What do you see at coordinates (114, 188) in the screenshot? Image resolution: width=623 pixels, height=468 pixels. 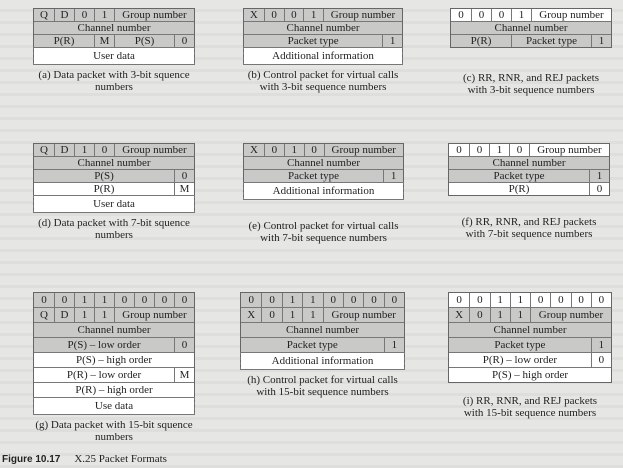 I see `packet-row: P(R) M` at bounding box center [114, 188].